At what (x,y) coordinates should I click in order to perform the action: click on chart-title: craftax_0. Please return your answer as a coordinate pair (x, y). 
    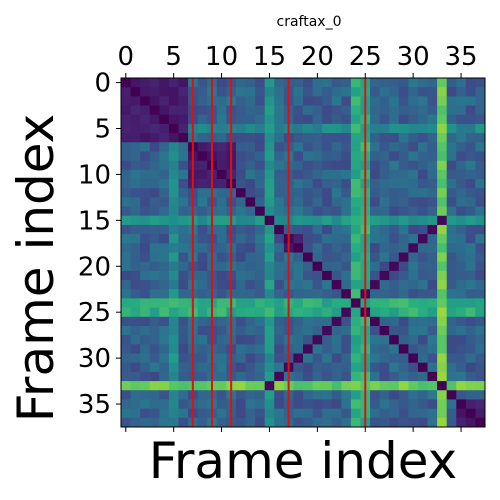
    Looking at the image, I should click on (309, 22).